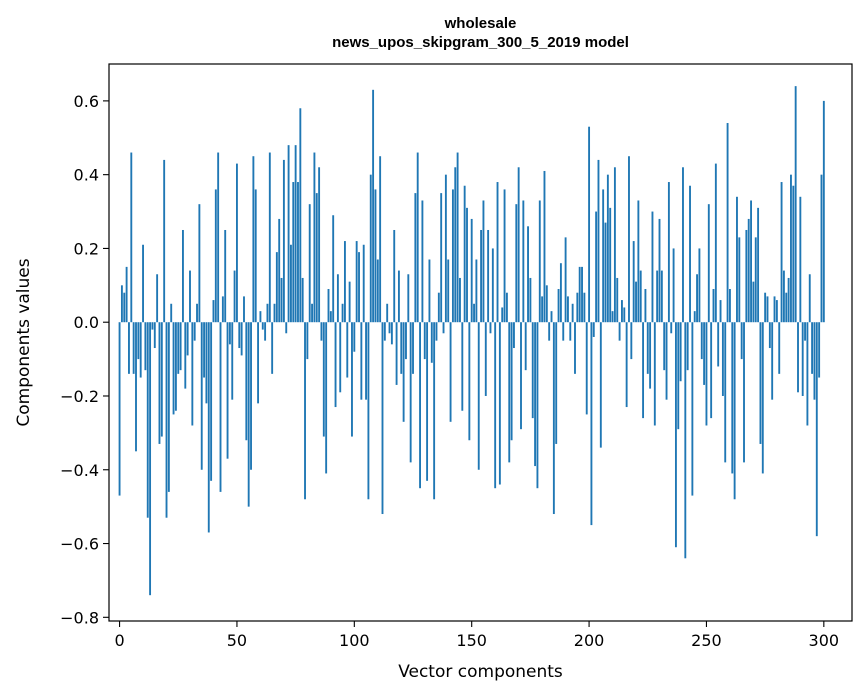 Image resolution: width=867 pixels, height=696 pixels. I want to click on x-axis-ticks: 0 50 100 150 200 250 300, so click(476, 635).